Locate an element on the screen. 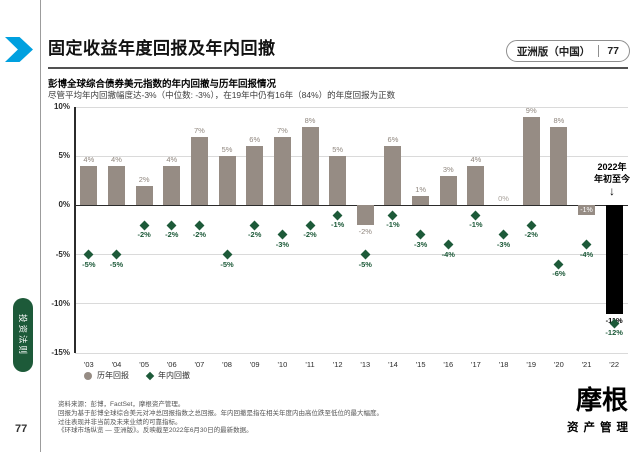  x-axis-tick-label: '07 is located at coordinates (199, 364).